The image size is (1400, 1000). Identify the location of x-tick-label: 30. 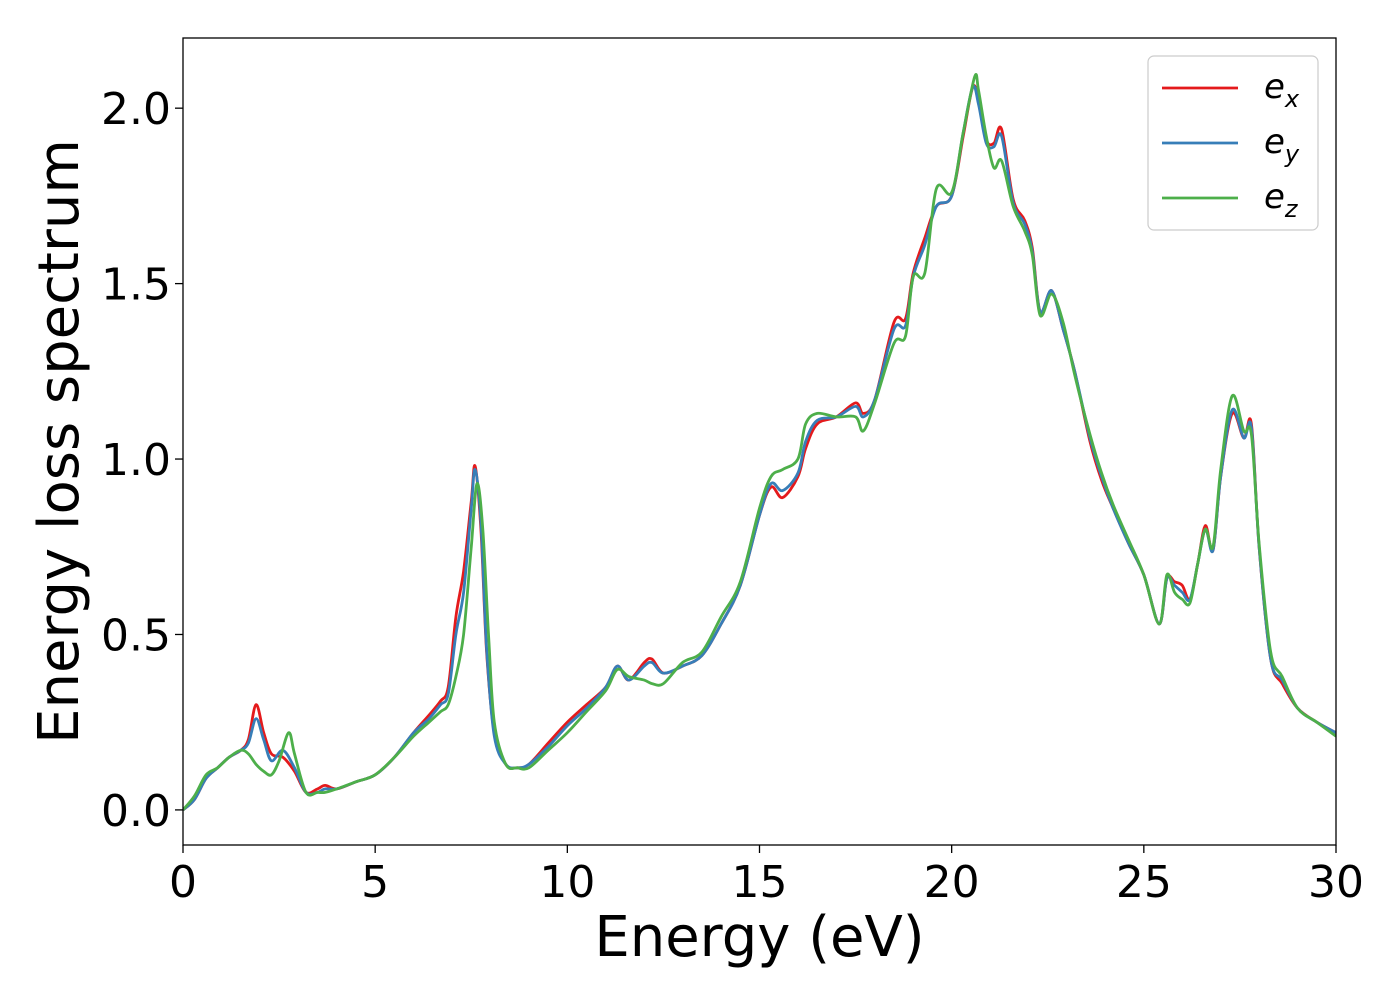
(1336, 882).